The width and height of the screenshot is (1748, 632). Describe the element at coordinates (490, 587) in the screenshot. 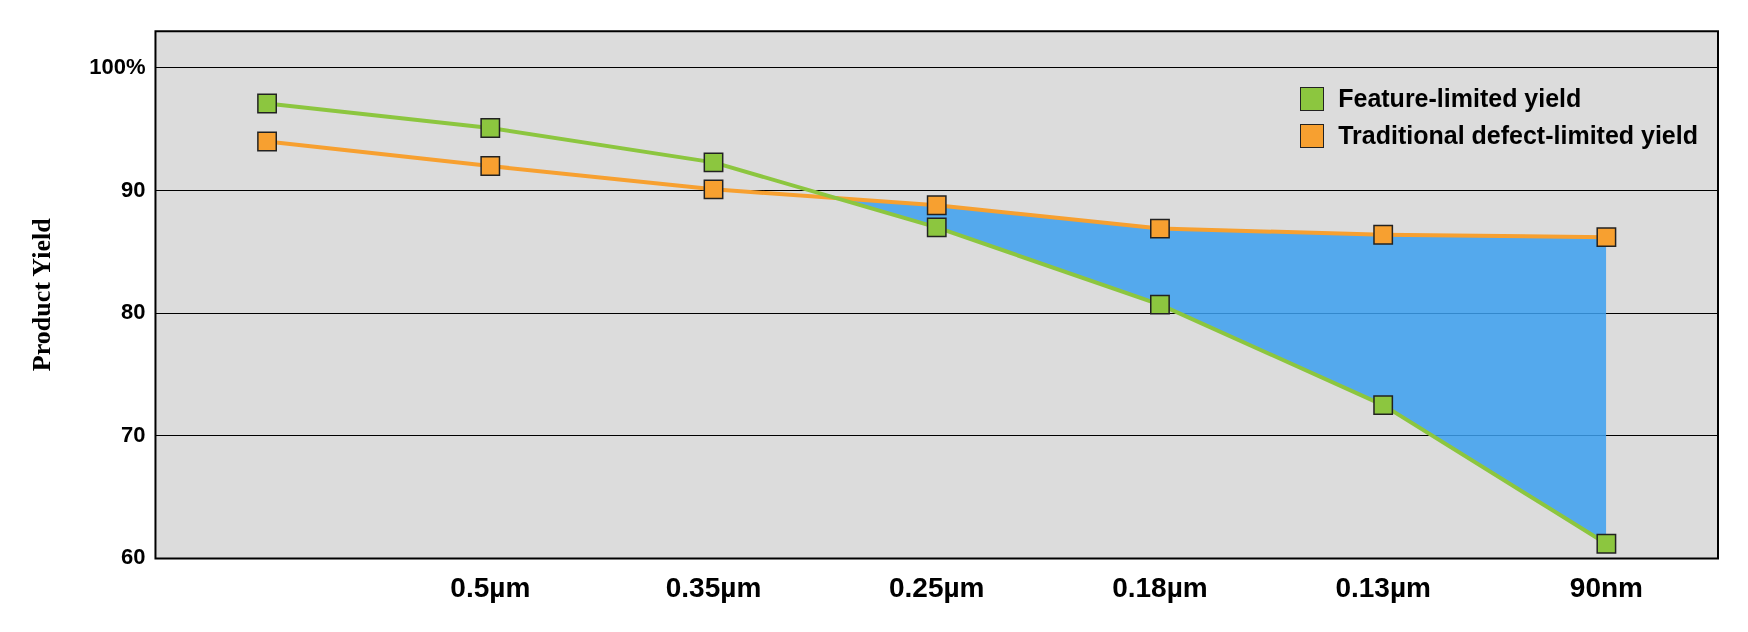

I see `x-tick-label: 0.5µm` at that location.